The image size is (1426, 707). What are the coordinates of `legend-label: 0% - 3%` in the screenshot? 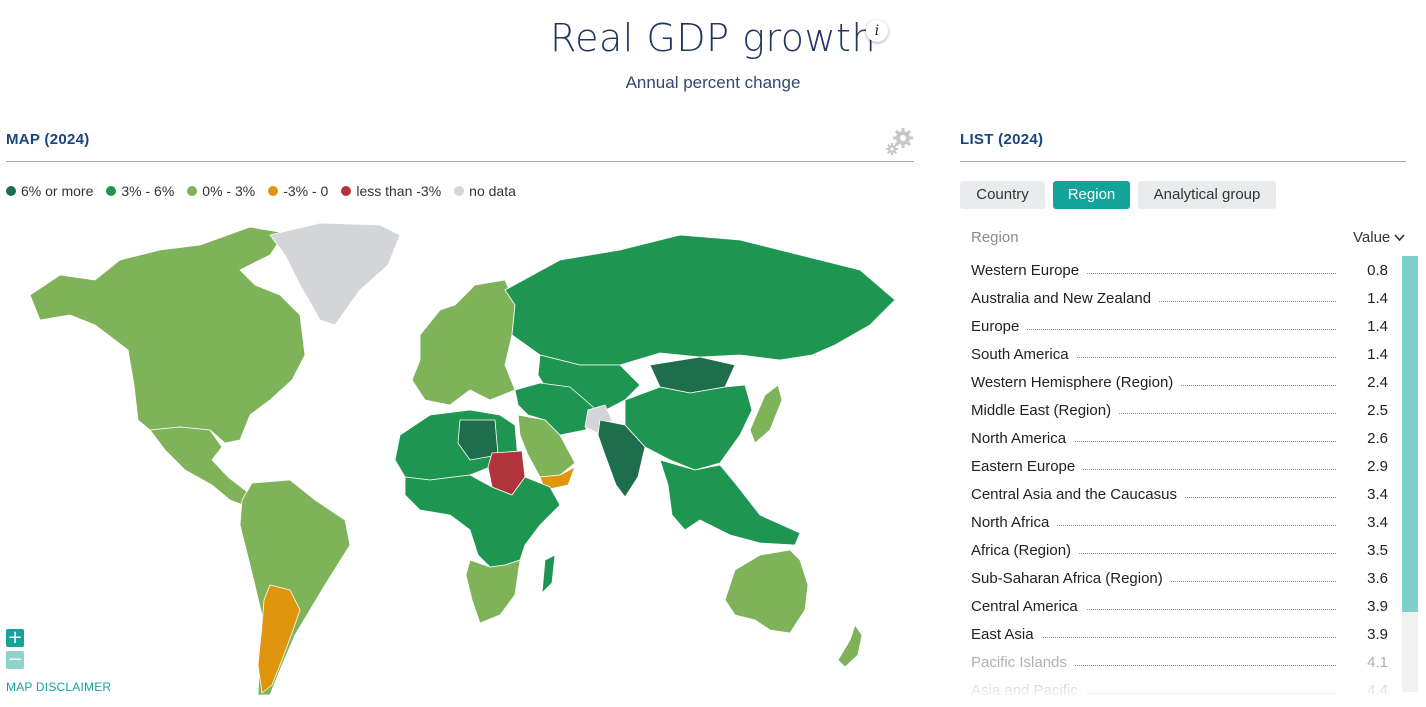 It's located at (229, 191).